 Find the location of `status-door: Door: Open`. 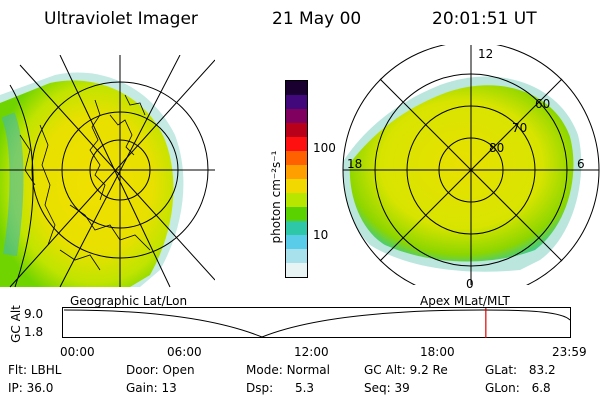

status-door: Door: Open is located at coordinates (160, 370).